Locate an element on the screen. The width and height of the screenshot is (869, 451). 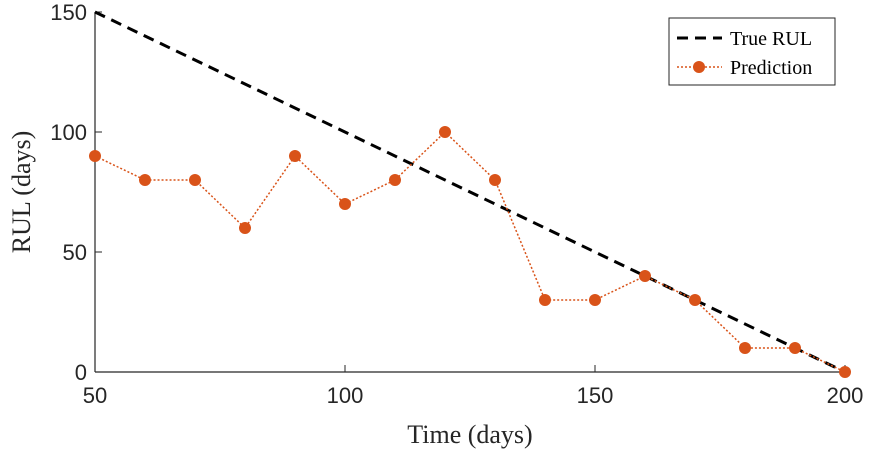
legend-box is located at coordinates (752, 51).